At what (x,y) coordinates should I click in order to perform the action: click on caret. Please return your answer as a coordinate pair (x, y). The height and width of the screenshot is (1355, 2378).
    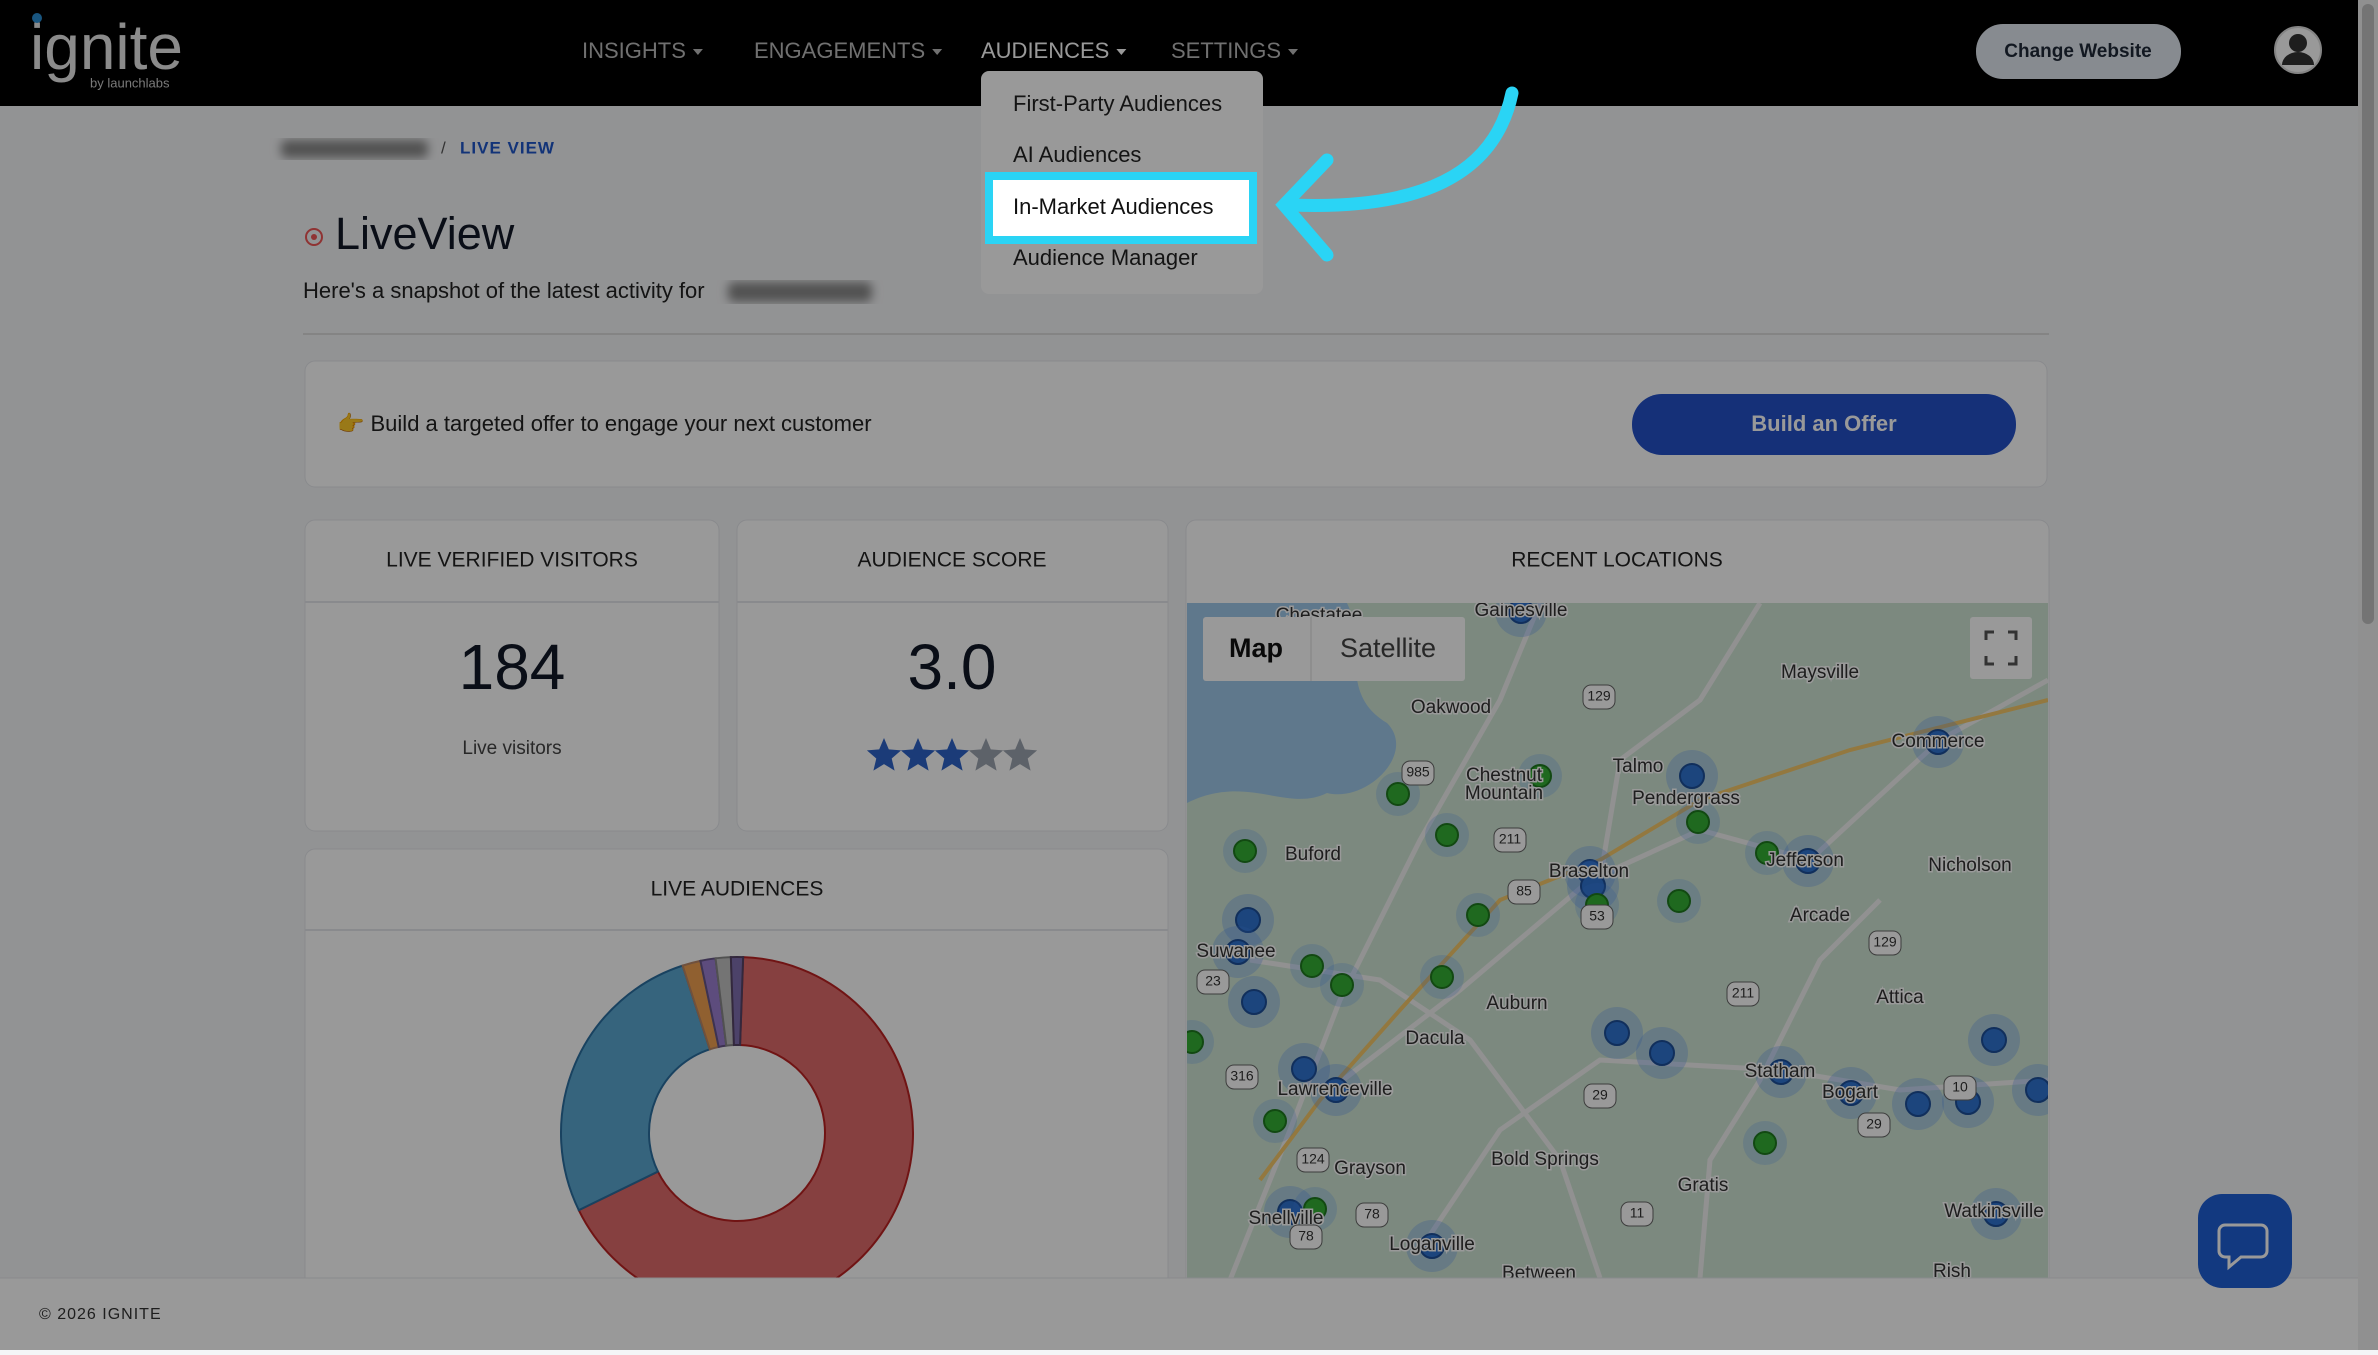
    Looking at the image, I should click on (1293, 52).